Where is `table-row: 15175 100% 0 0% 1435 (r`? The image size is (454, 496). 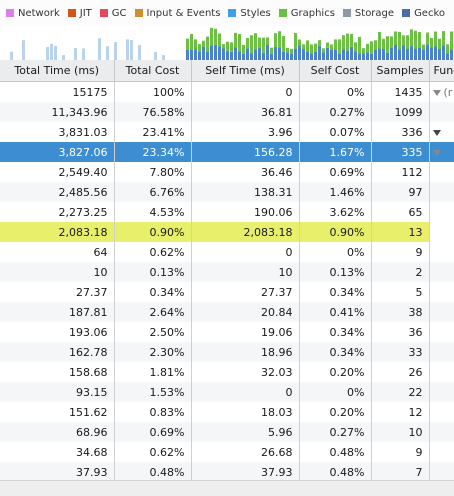
table-row: 15175 100% 0 0% 1435 (r is located at coordinates (227, 91).